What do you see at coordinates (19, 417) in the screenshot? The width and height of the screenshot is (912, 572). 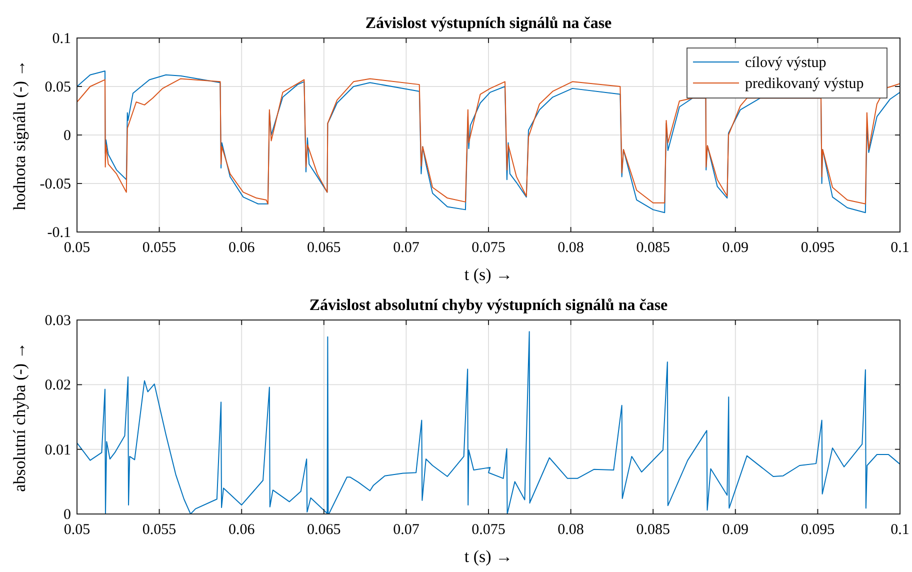 I see `y-axis-title: absolutní chyba (-) →` at bounding box center [19, 417].